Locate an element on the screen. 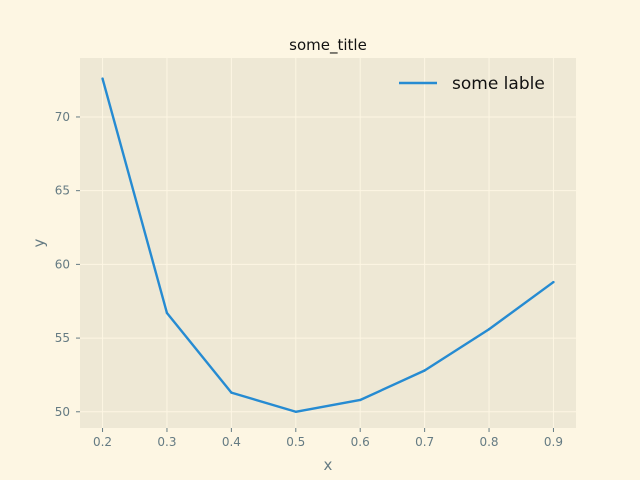 The width and height of the screenshot is (640, 480). y-tick-label: 70 is located at coordinates (62, 117).